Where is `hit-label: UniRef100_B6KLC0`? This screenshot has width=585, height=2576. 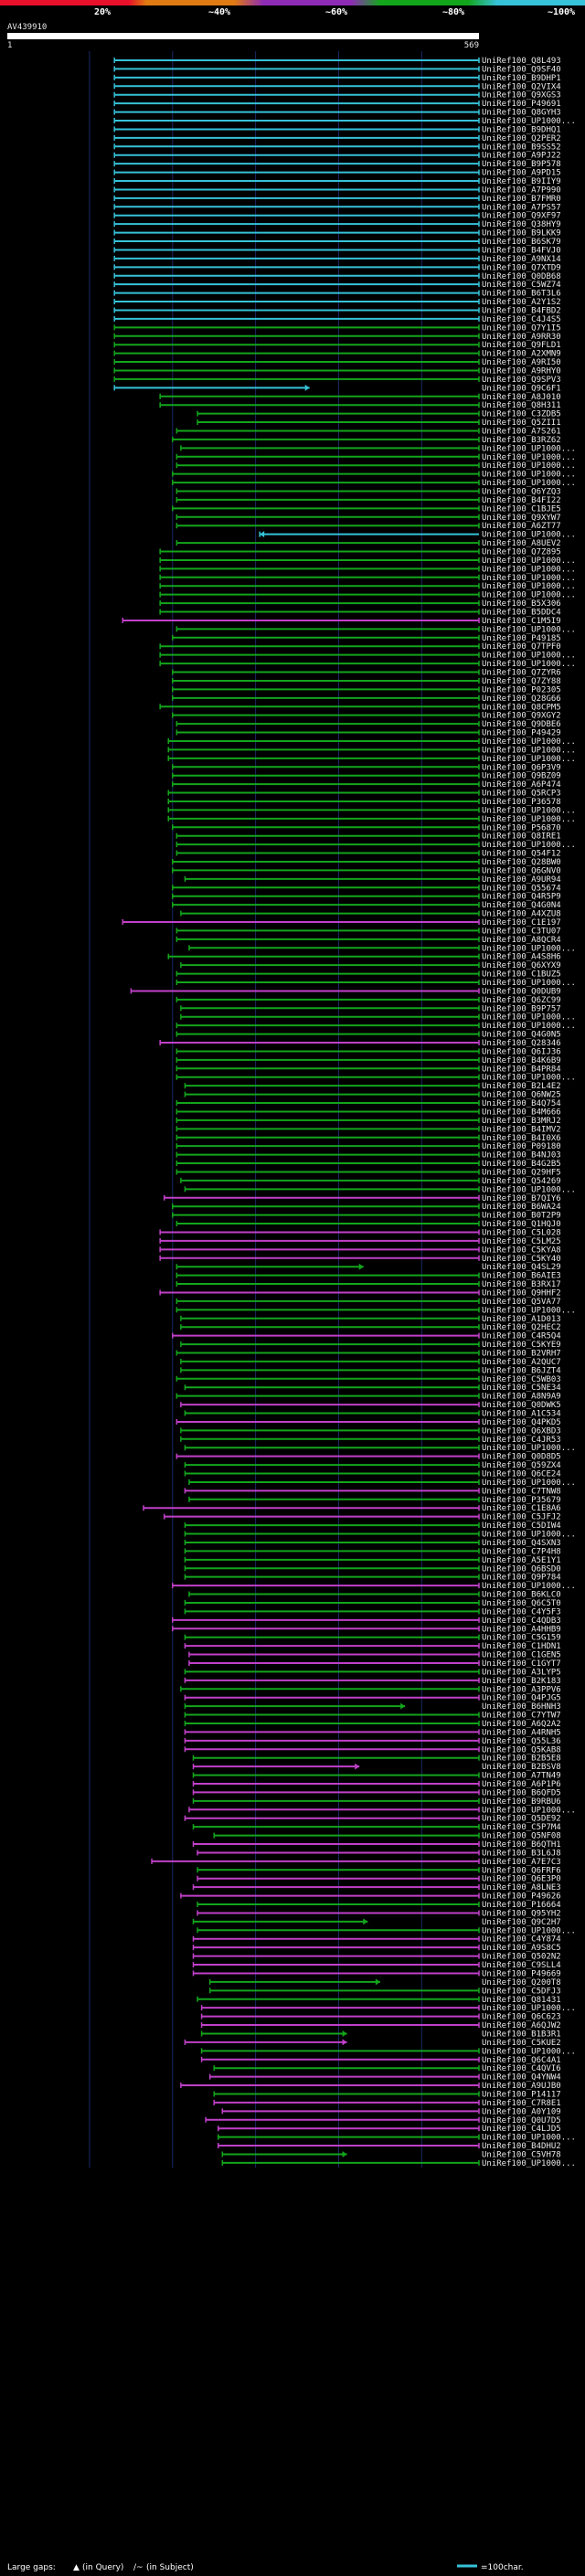
hit-label: UniRef100_B6KLC0 is located at coordinates (521, 1595).